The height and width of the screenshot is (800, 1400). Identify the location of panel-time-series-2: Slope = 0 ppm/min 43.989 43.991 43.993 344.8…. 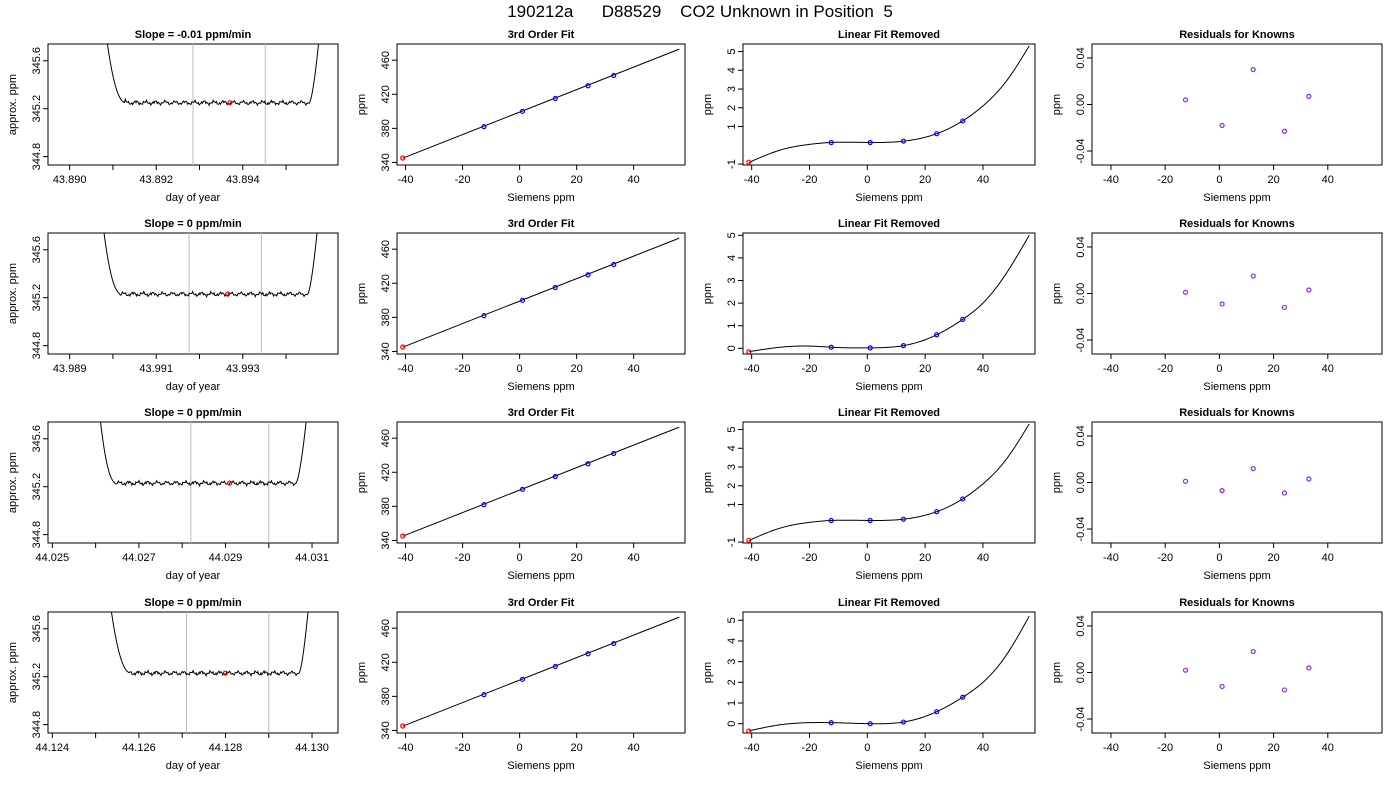
(173, 305).